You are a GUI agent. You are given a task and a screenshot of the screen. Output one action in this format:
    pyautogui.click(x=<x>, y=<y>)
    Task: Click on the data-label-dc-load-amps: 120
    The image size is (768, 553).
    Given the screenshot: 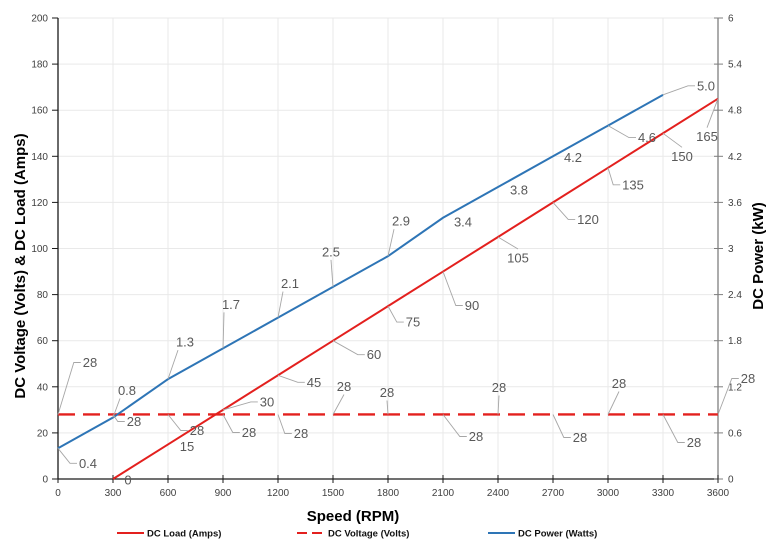 What is the action you would take?
    pyautogui.click(x=588, y=219)
    